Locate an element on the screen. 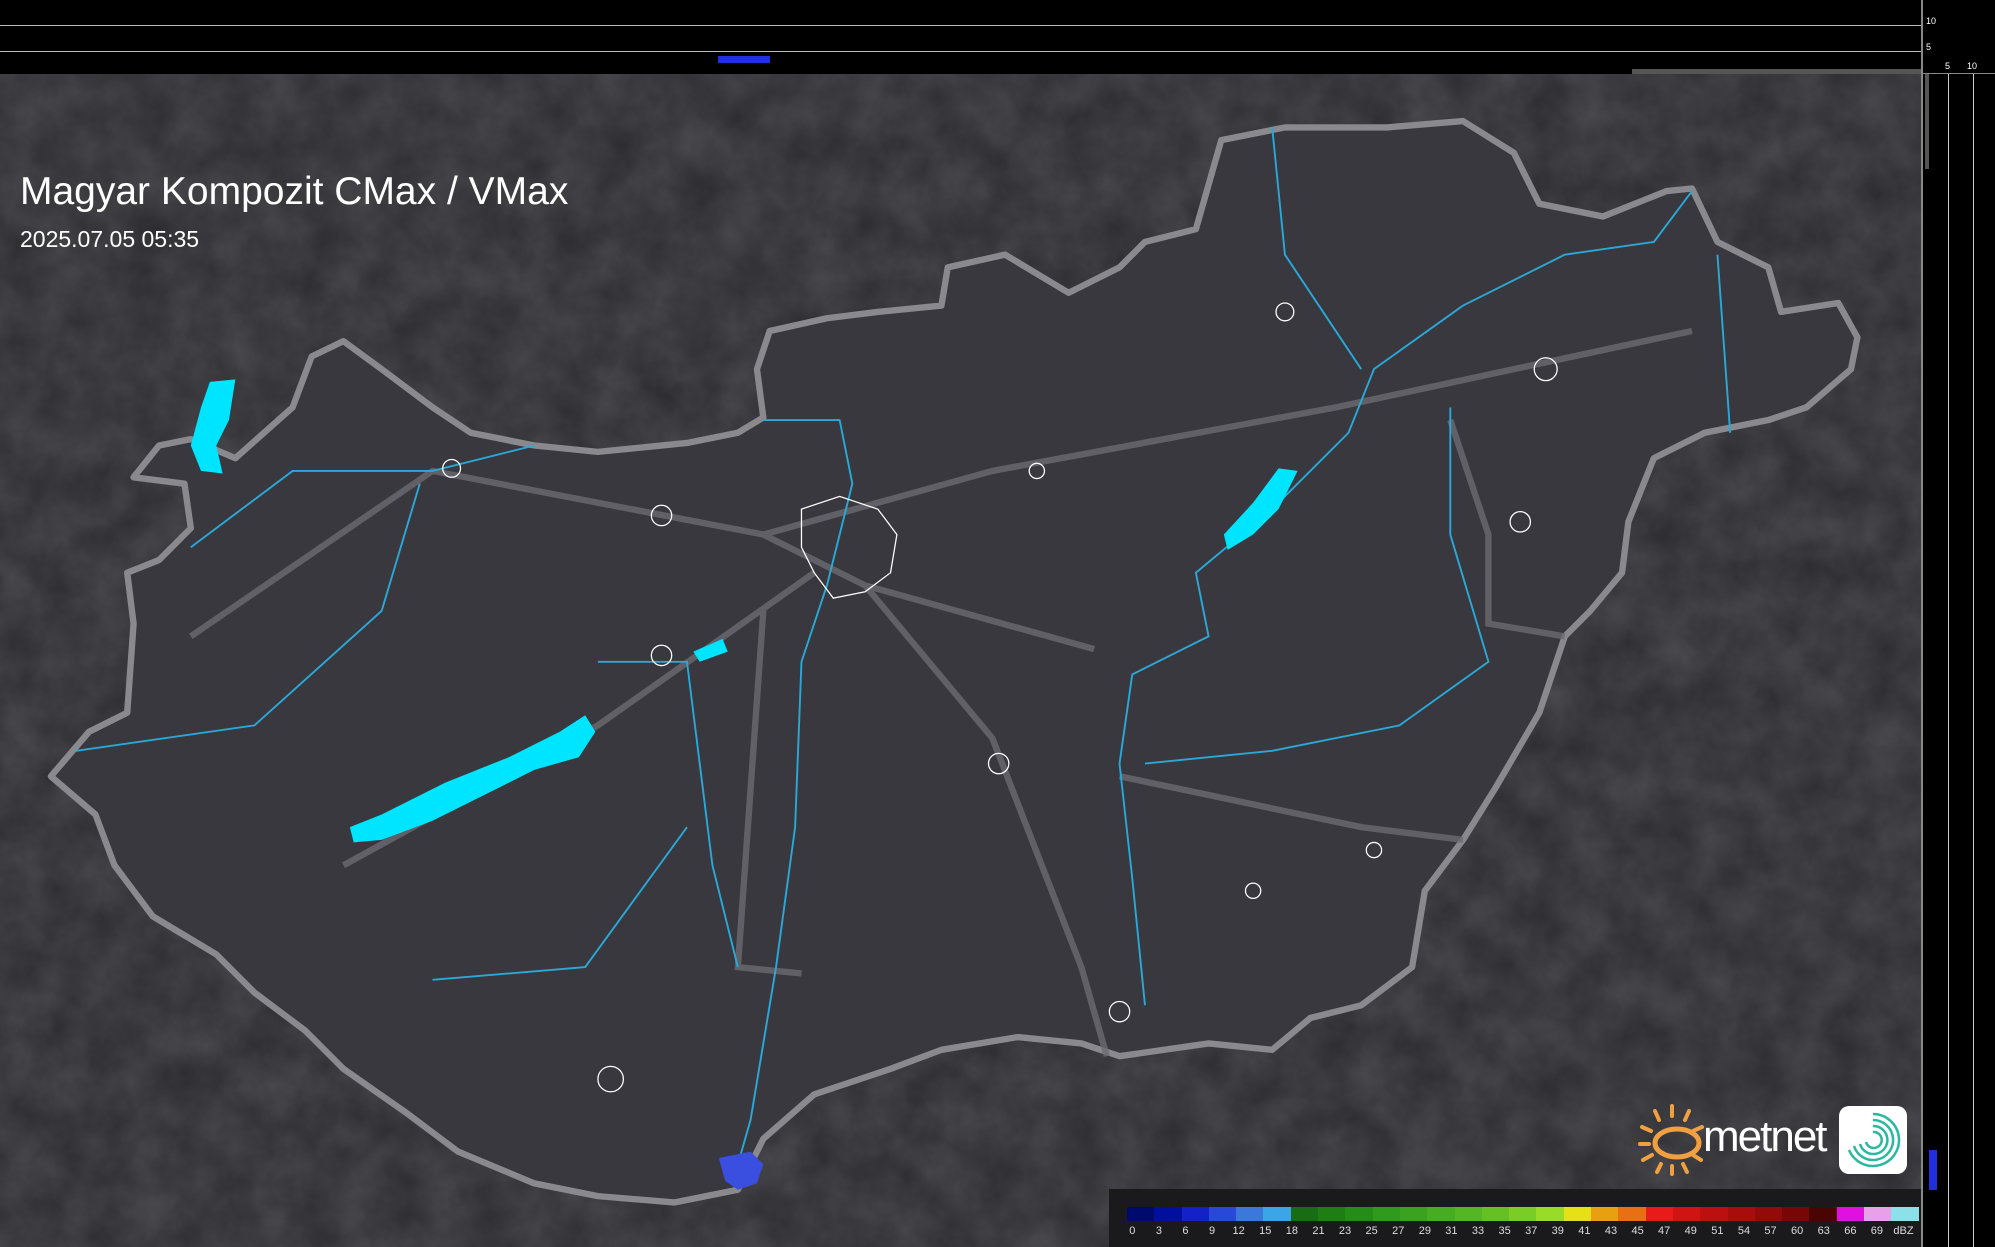  lake-velence is located at coordinates (710, 650).